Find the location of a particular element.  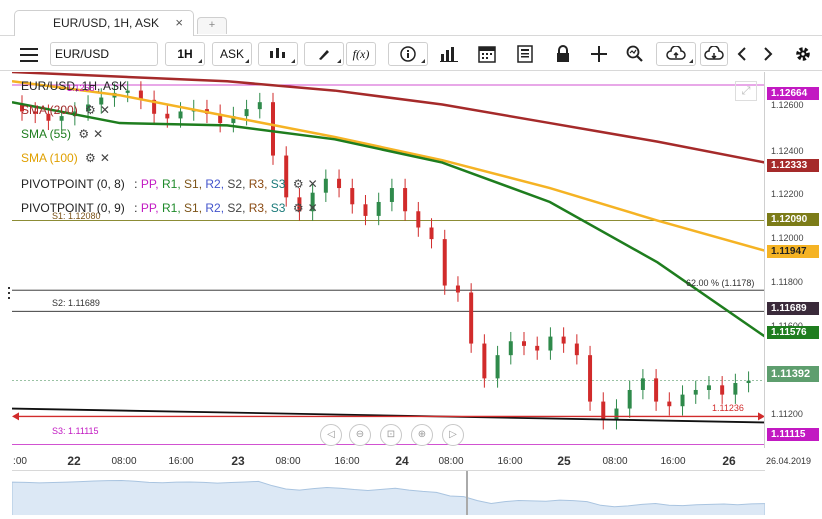

bar-chart-icon is located at coordinates (449, 54).